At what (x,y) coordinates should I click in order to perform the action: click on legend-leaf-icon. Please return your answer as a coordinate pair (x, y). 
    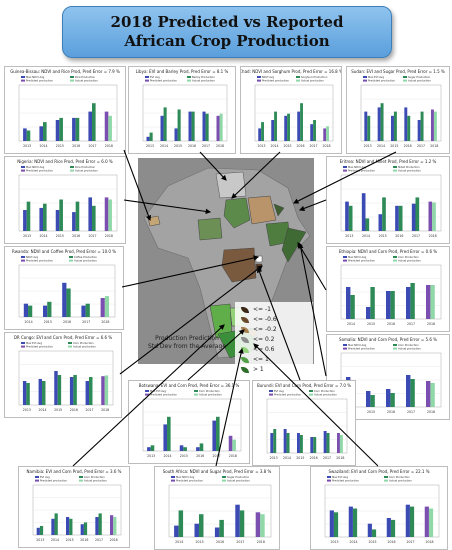
    Looking at the image, I should click on (245, 329).